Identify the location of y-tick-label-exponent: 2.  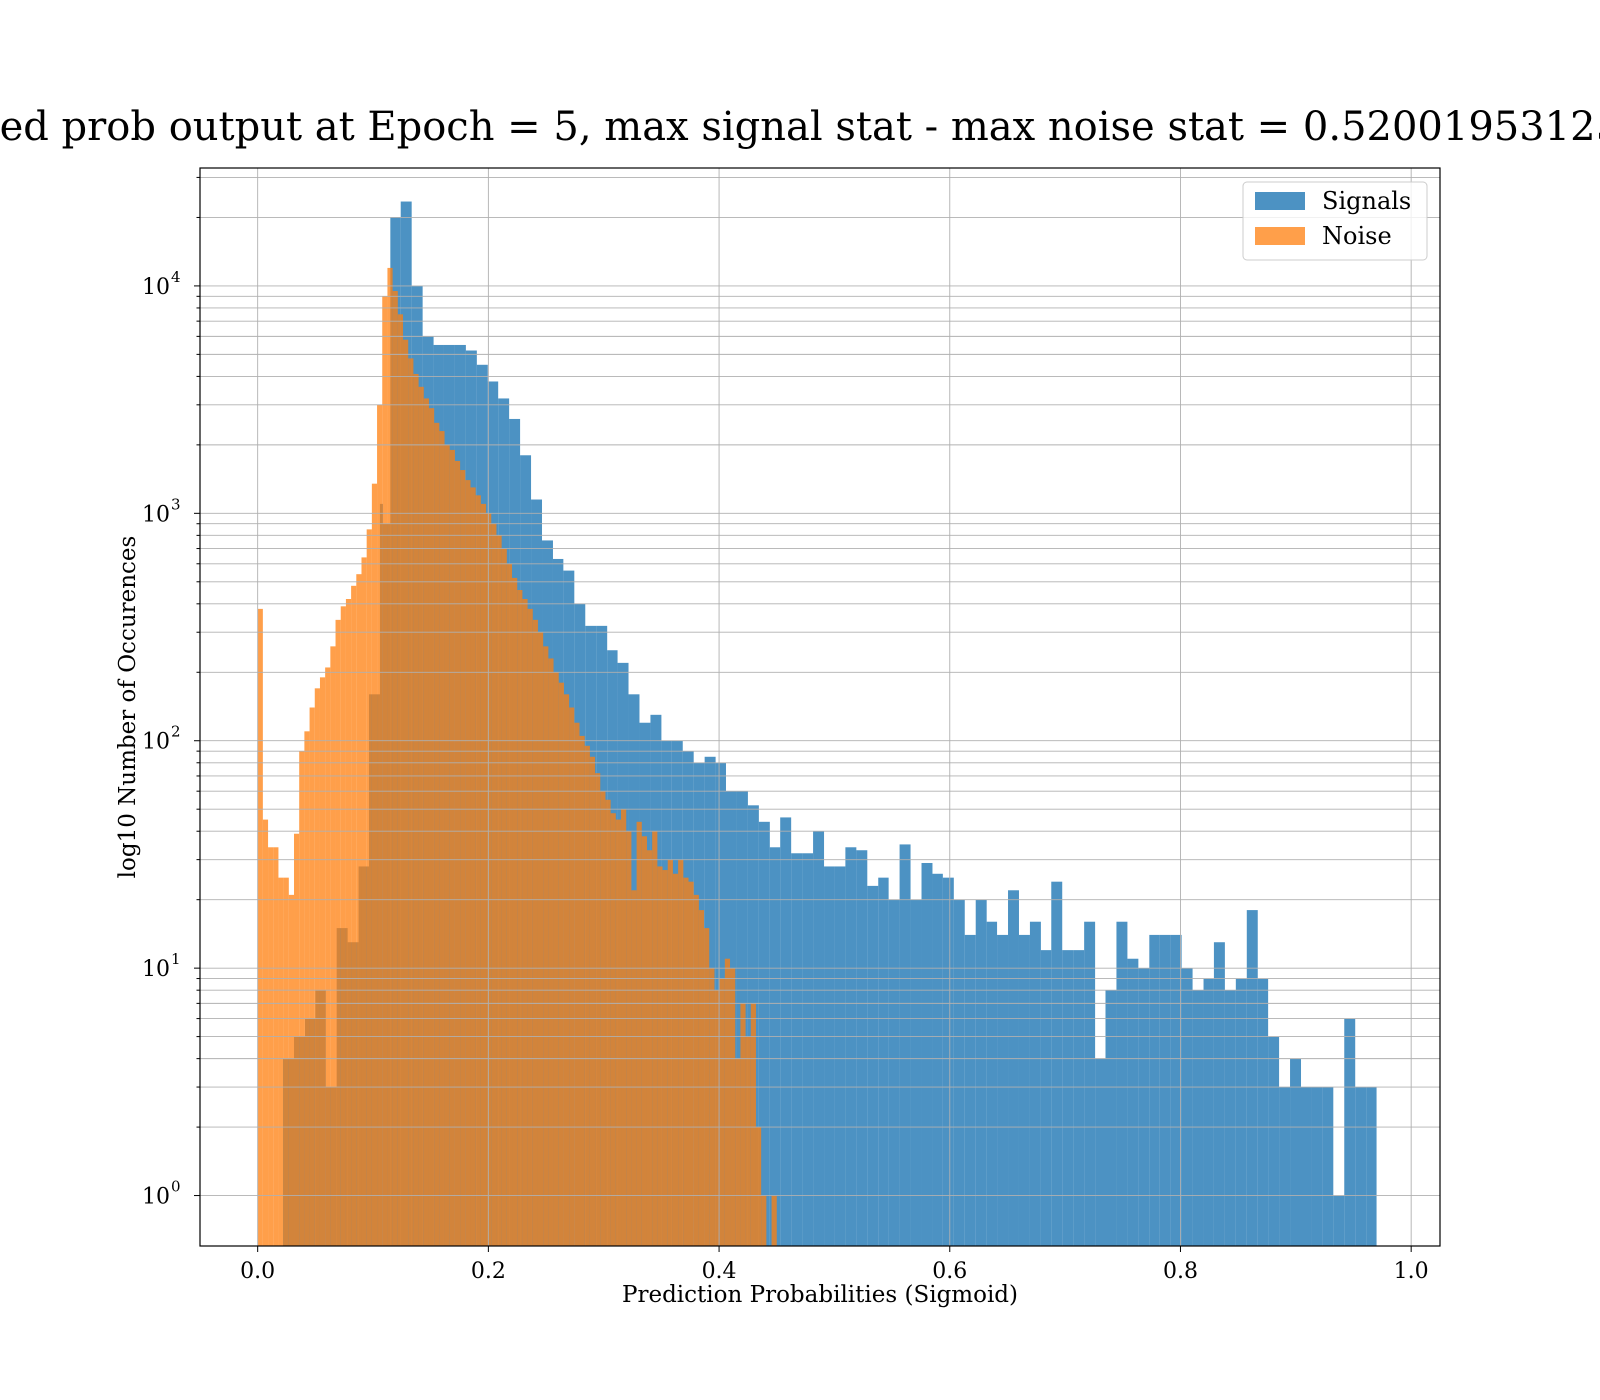
(176, 732).